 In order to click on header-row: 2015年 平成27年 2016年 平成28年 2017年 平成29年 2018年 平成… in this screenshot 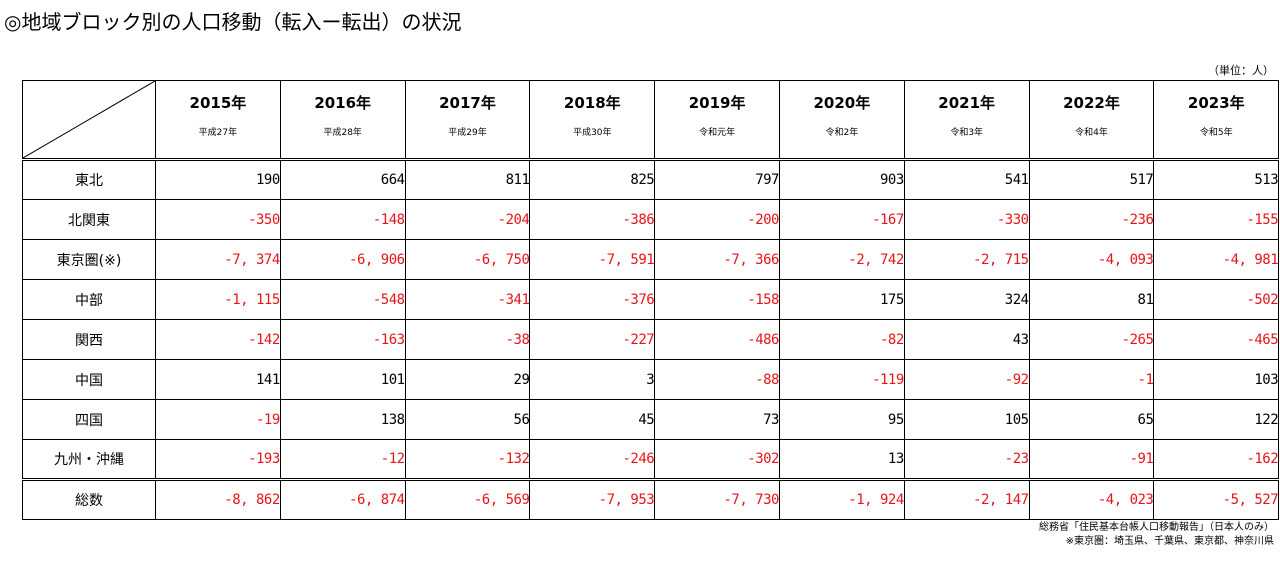, I will do `click(651, 120)`.